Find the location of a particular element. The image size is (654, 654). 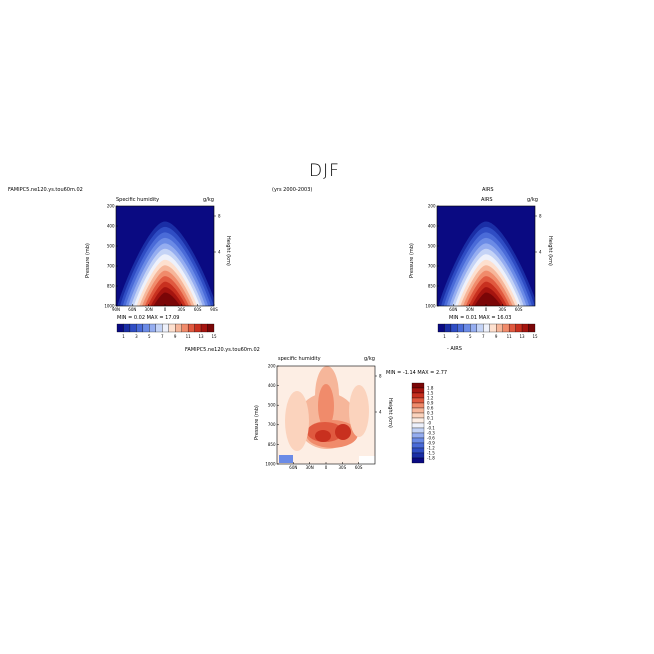

cb1-tick-label: 9 is located at coordinates (175, 336).